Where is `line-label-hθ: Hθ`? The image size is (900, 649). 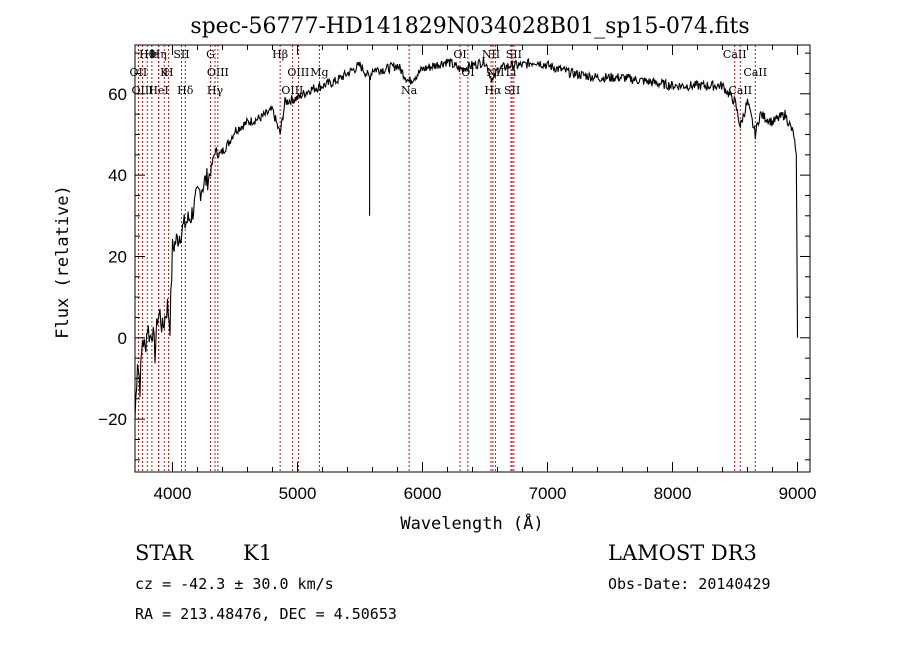 line-label-hθ: Hθ is located at coordinates (147, 54).